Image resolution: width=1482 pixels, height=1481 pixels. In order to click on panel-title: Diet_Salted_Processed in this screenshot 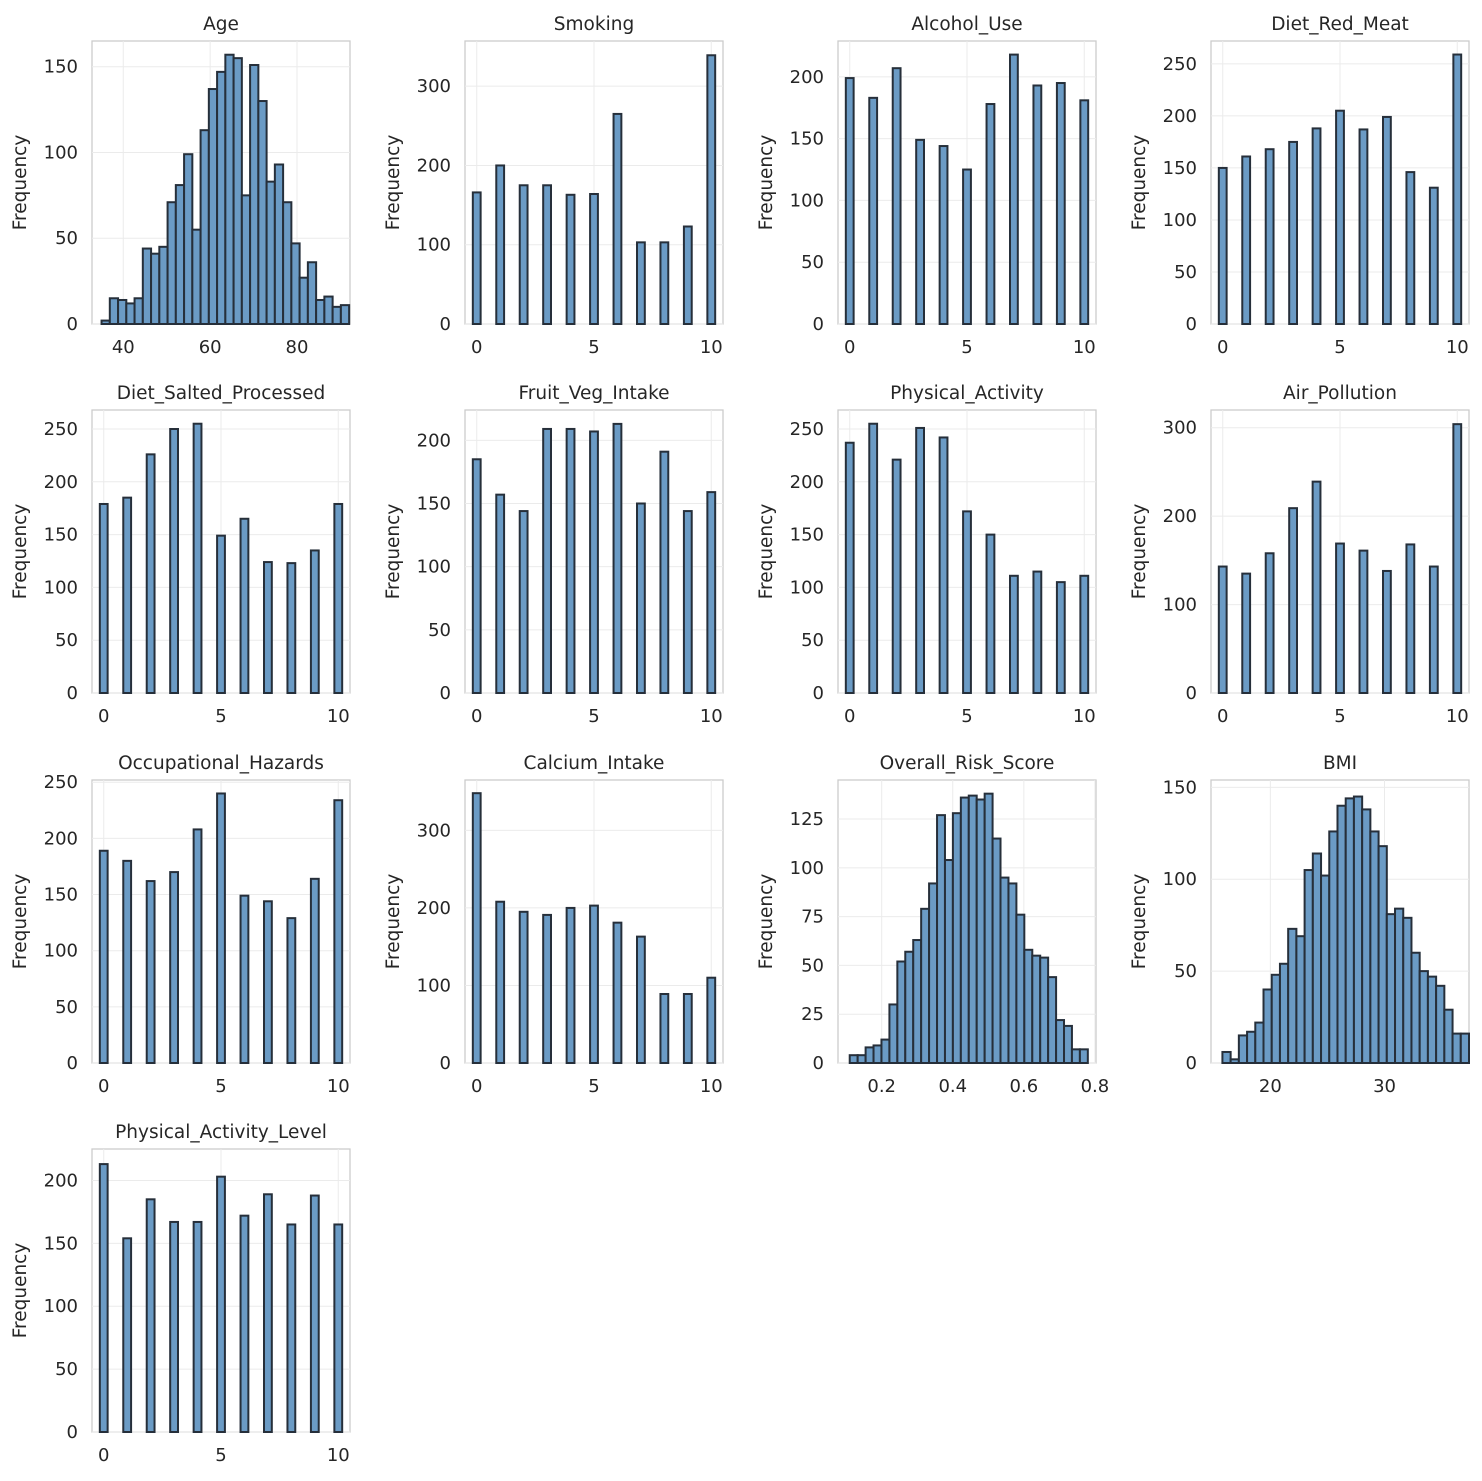, I will do `click(221, 393)`.